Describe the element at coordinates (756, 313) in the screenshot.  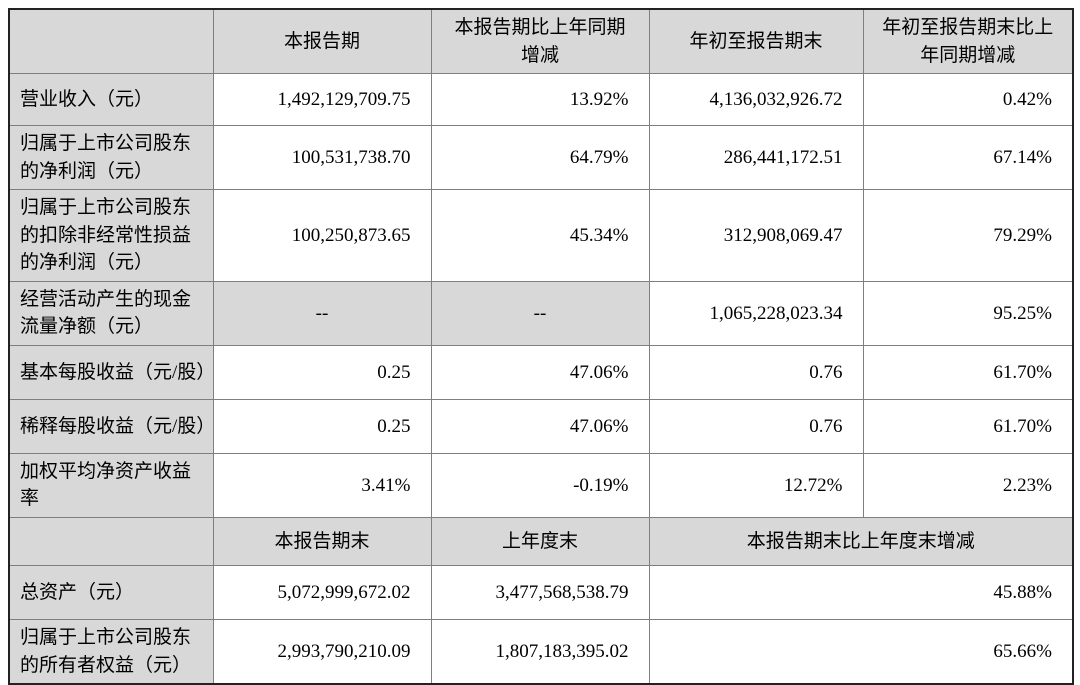
I see `cell-value: 1,065,228,023.34` at that location.